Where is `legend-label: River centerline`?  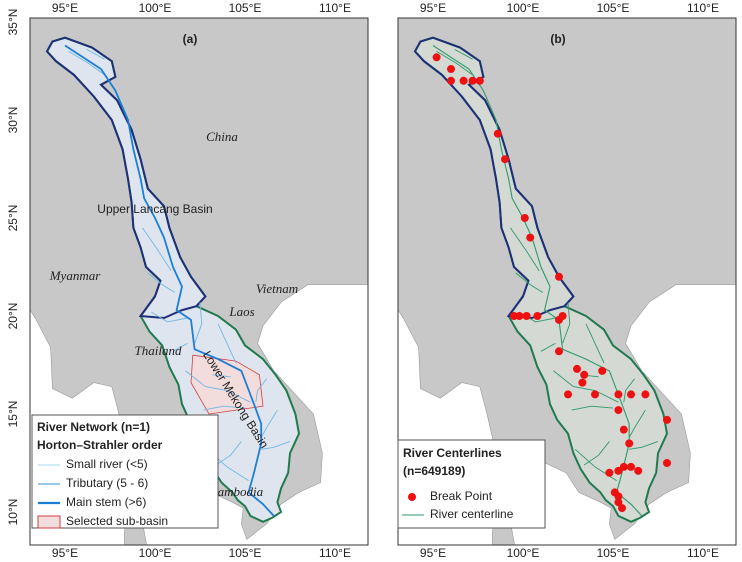 legend-label: River centerline is located at coordinates (472, 514).